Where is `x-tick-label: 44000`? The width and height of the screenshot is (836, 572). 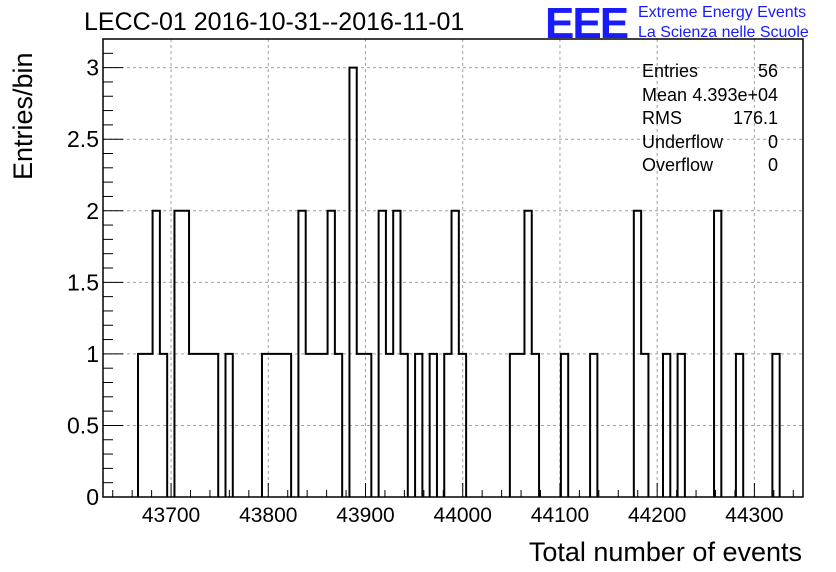 x-tick-label: 44000 is located at coordinates (463, 515).